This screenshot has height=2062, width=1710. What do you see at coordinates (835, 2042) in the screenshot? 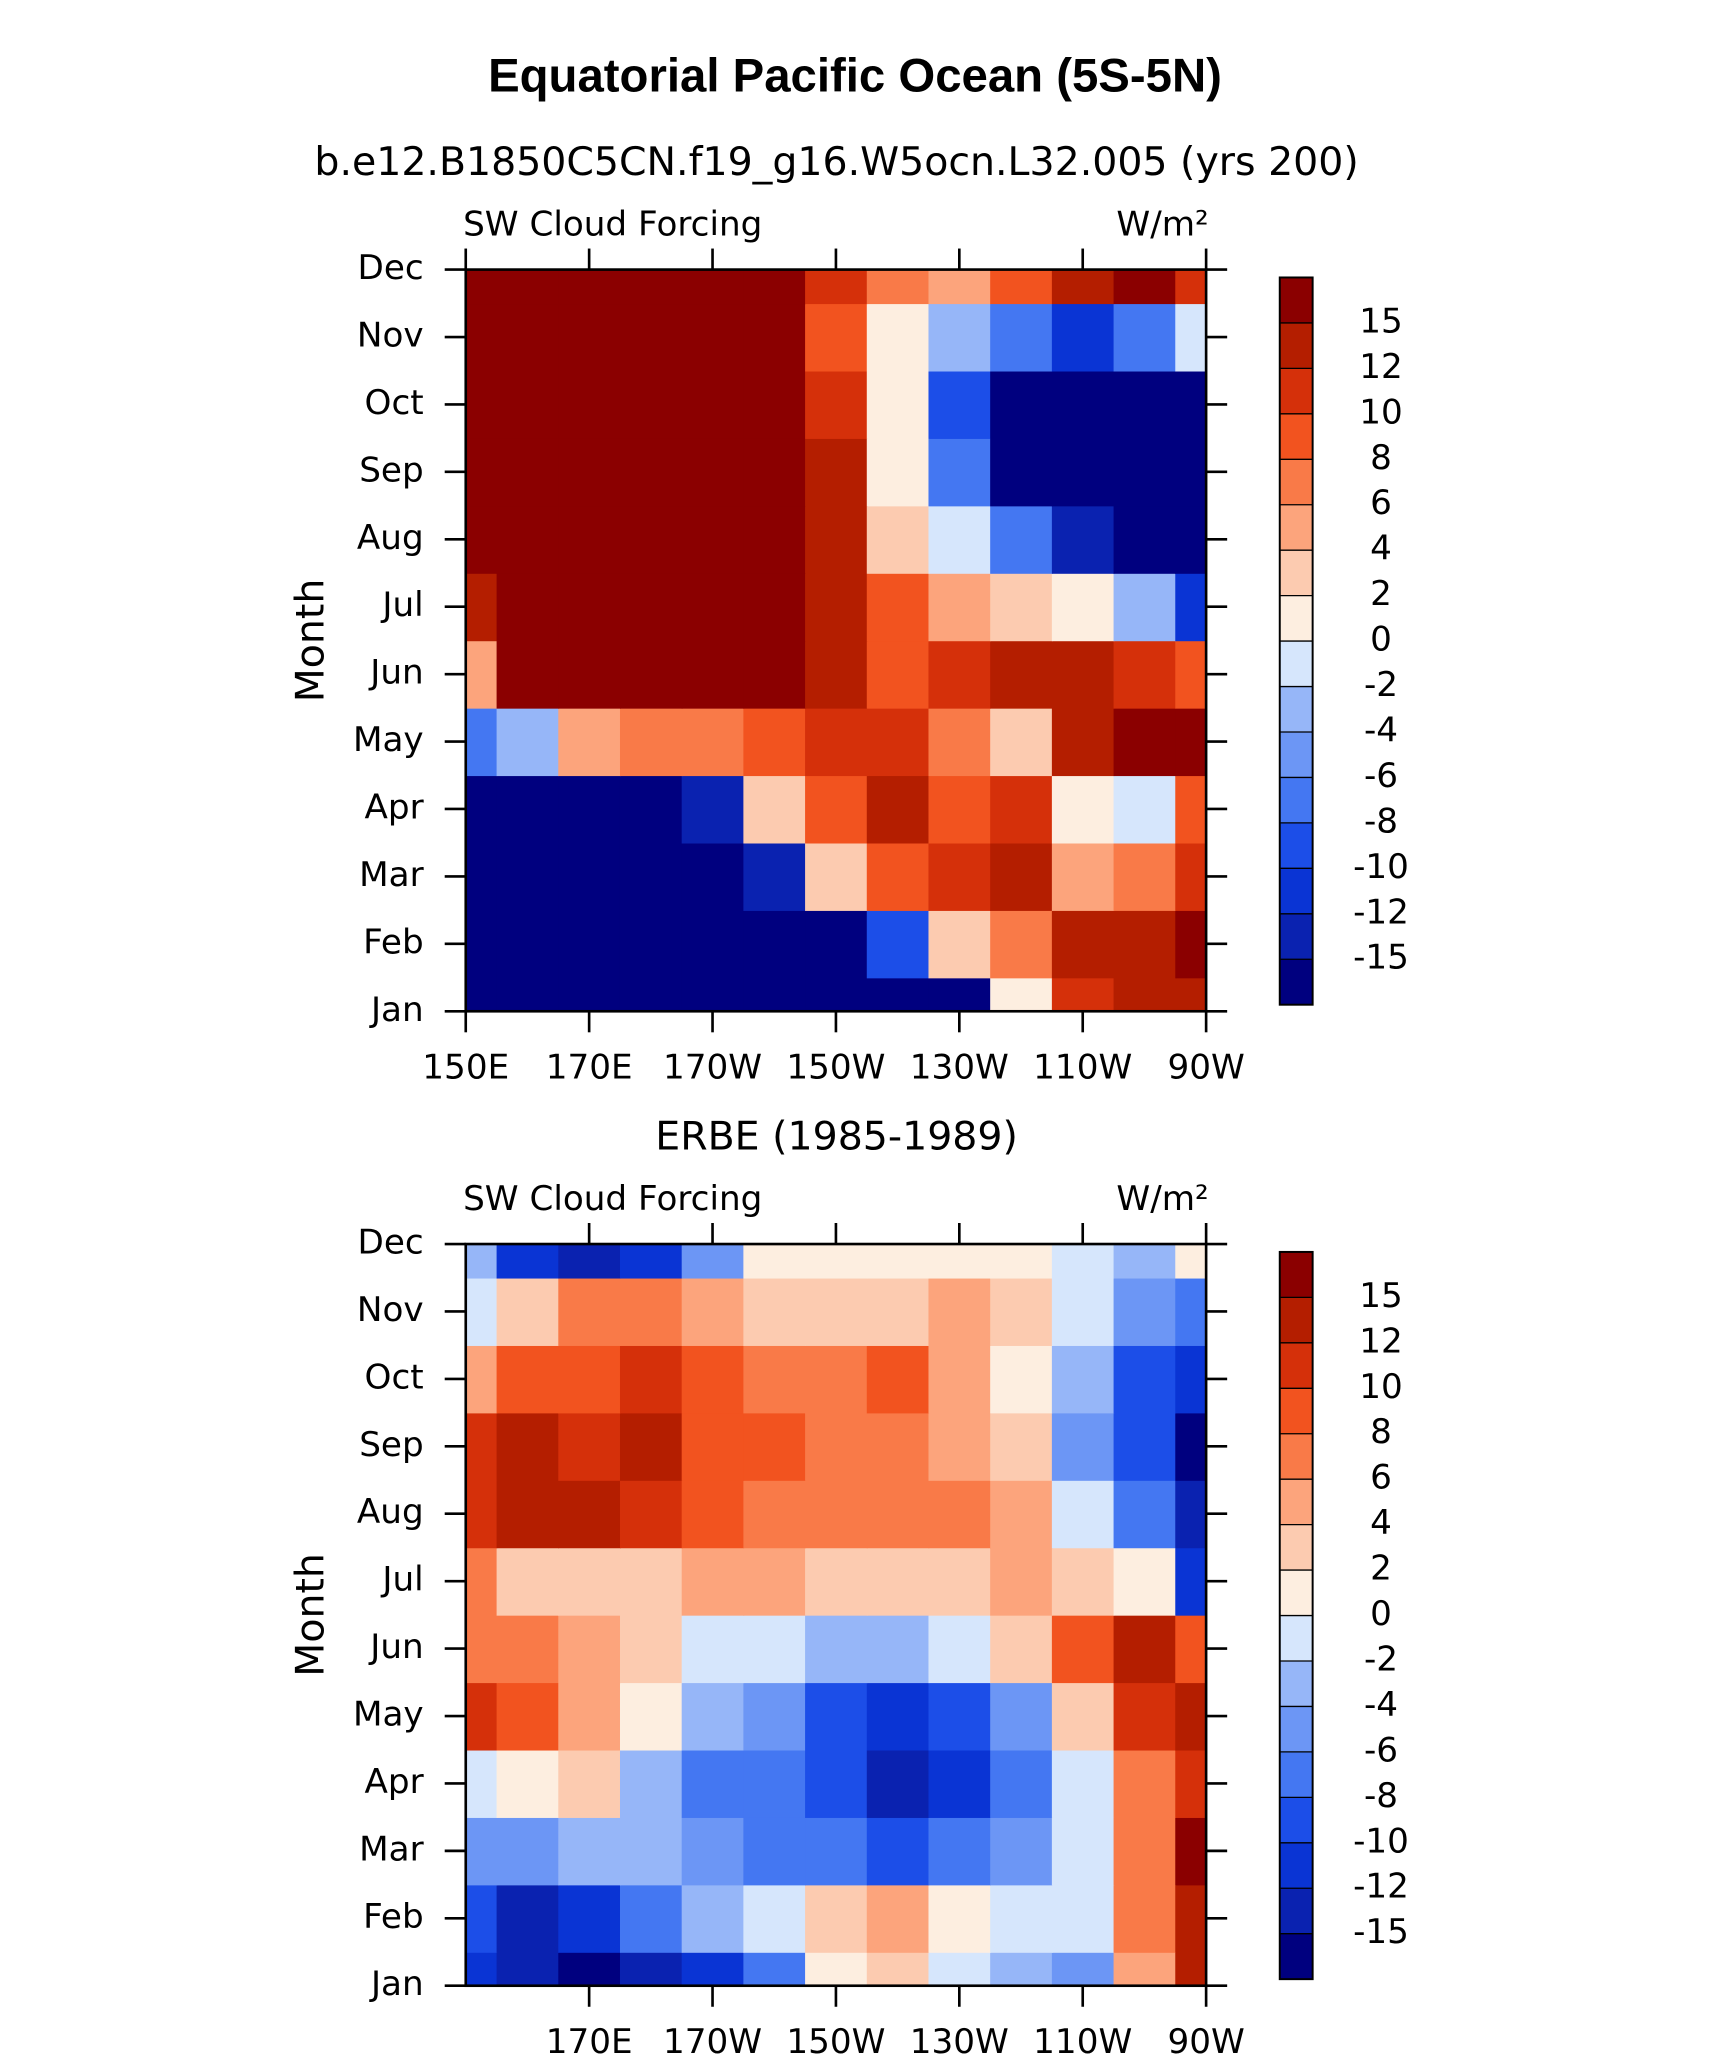
I see `x-tick-label: 150W` at bounding box center [835, 2042].